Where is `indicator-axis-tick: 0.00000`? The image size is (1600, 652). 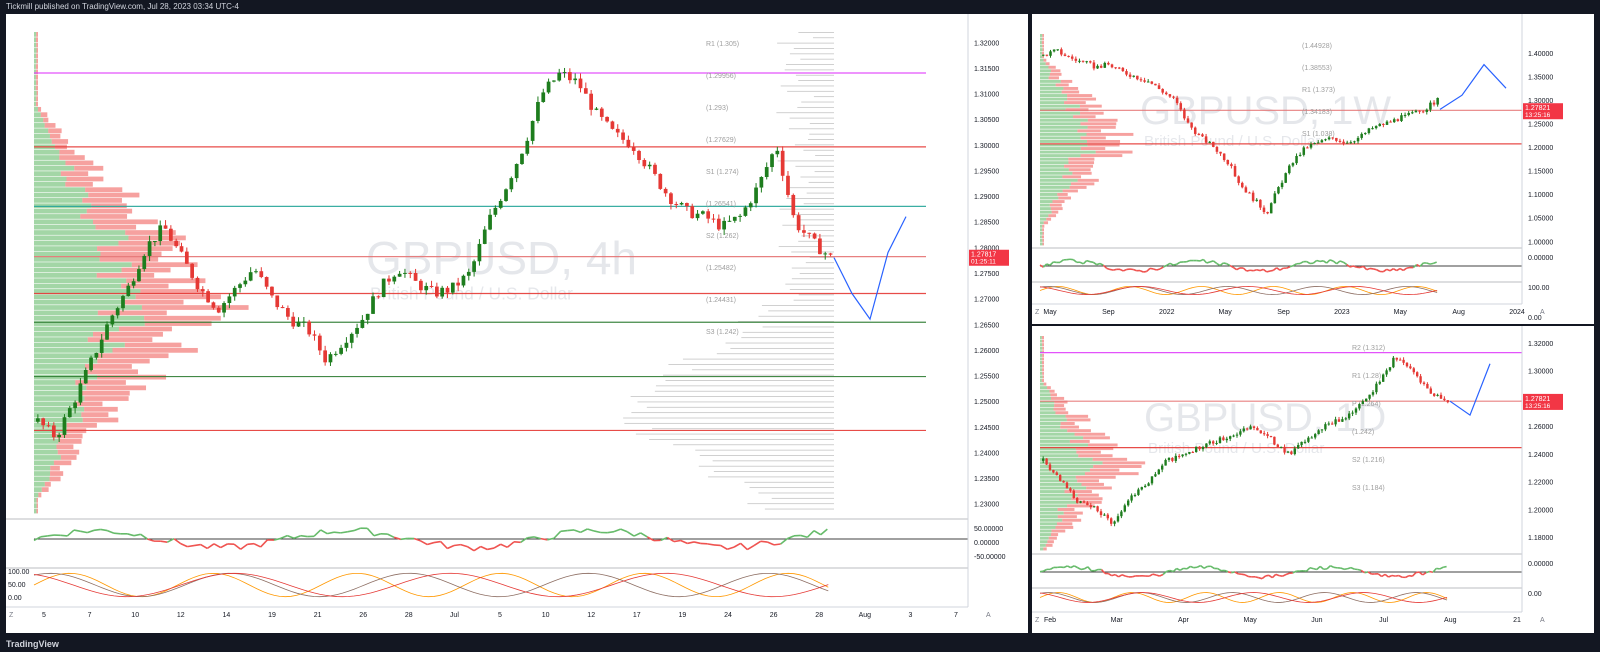 indicator-axis-tick: 0.00000 is located at coordinates (986, 543).